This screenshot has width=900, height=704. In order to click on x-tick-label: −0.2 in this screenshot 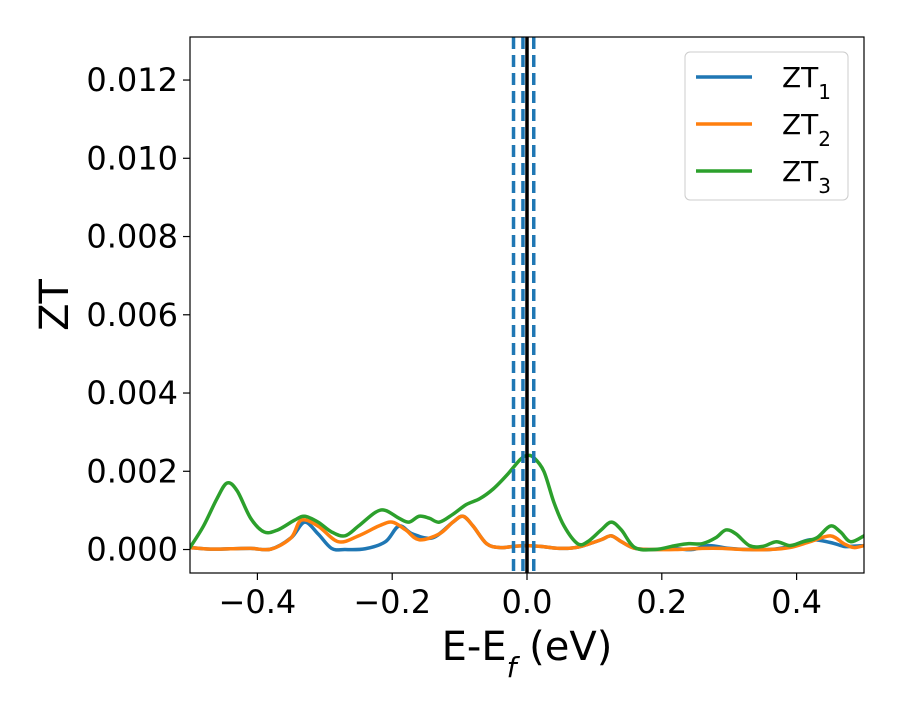, I will do `click(392, 602)`.